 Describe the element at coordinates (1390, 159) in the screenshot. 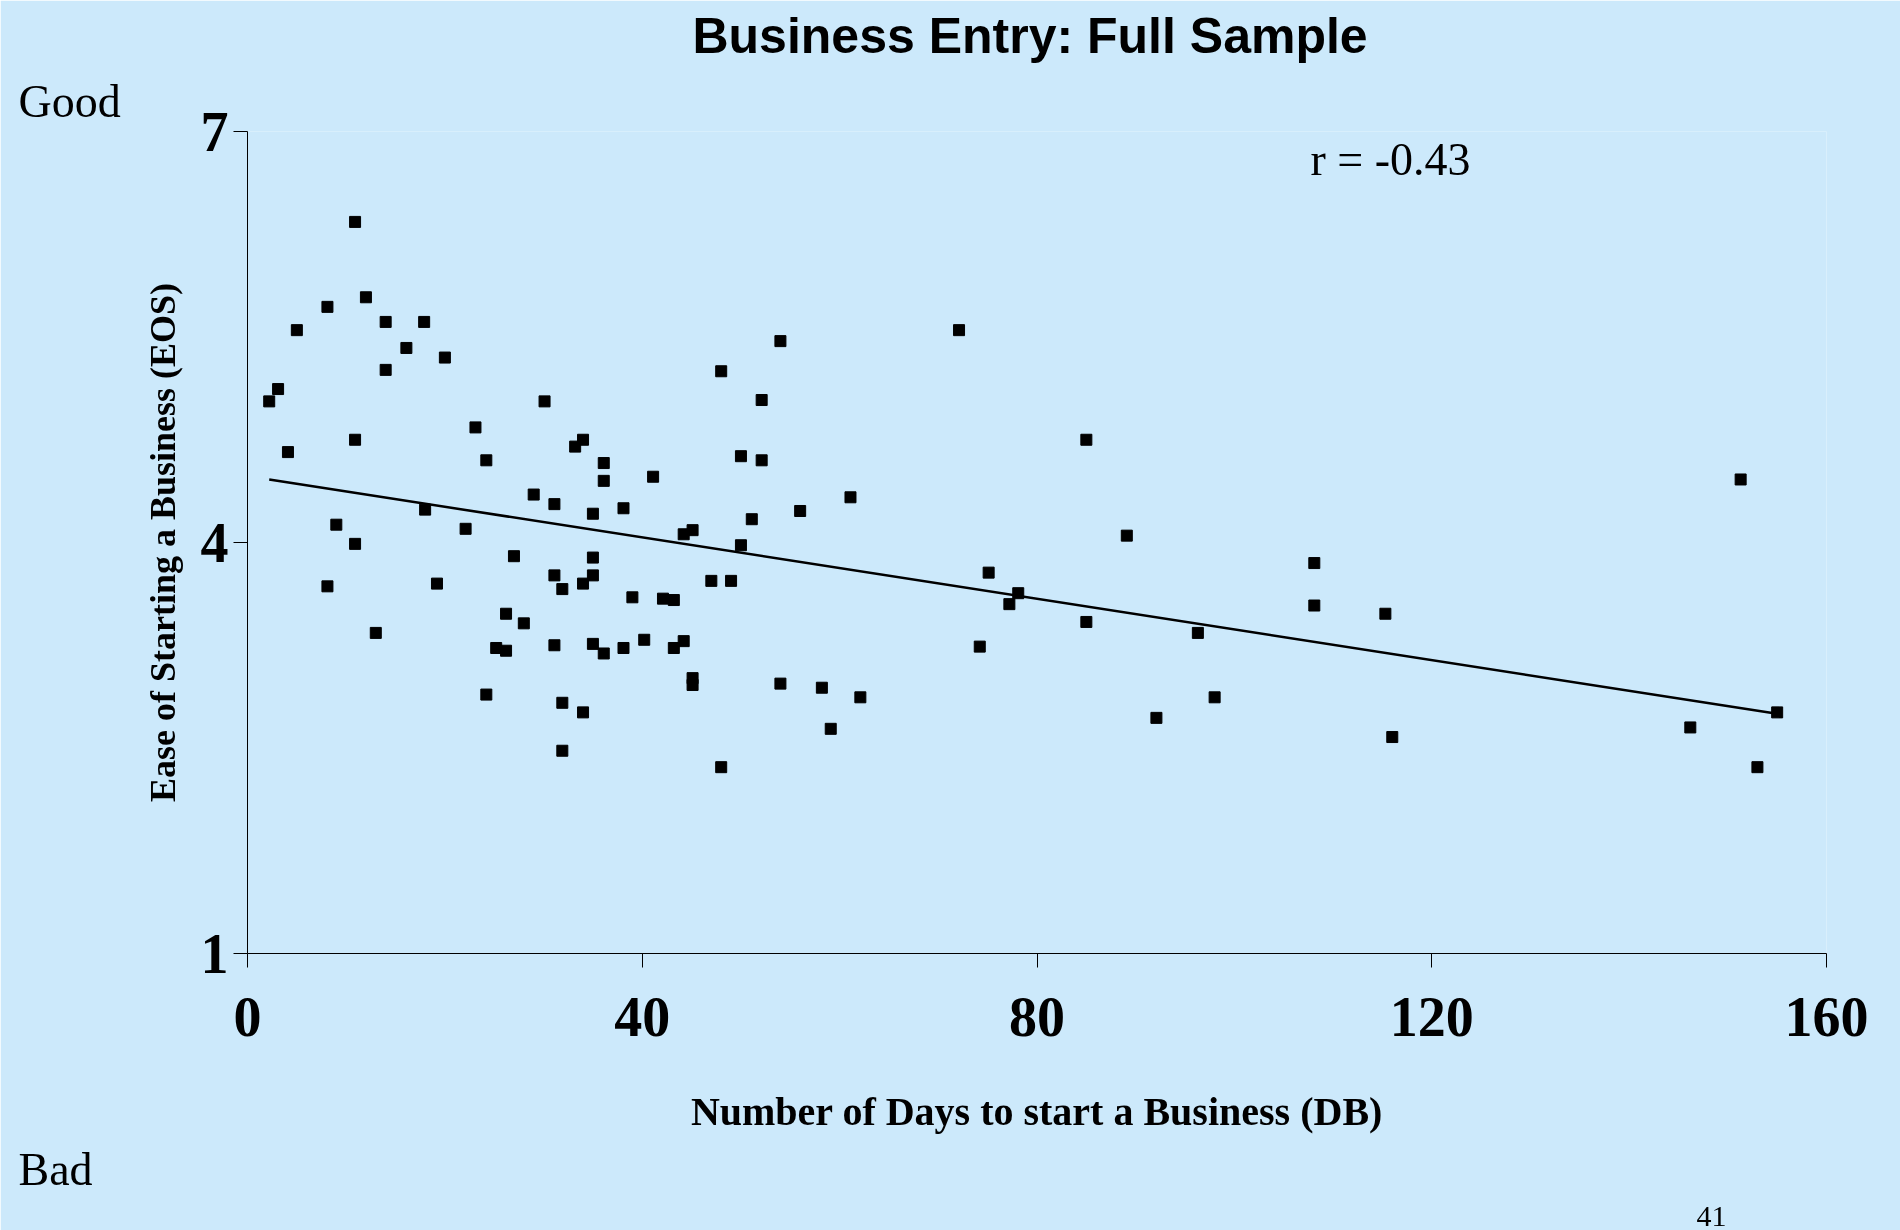

I see `annotation: r = -0.43` at that location.